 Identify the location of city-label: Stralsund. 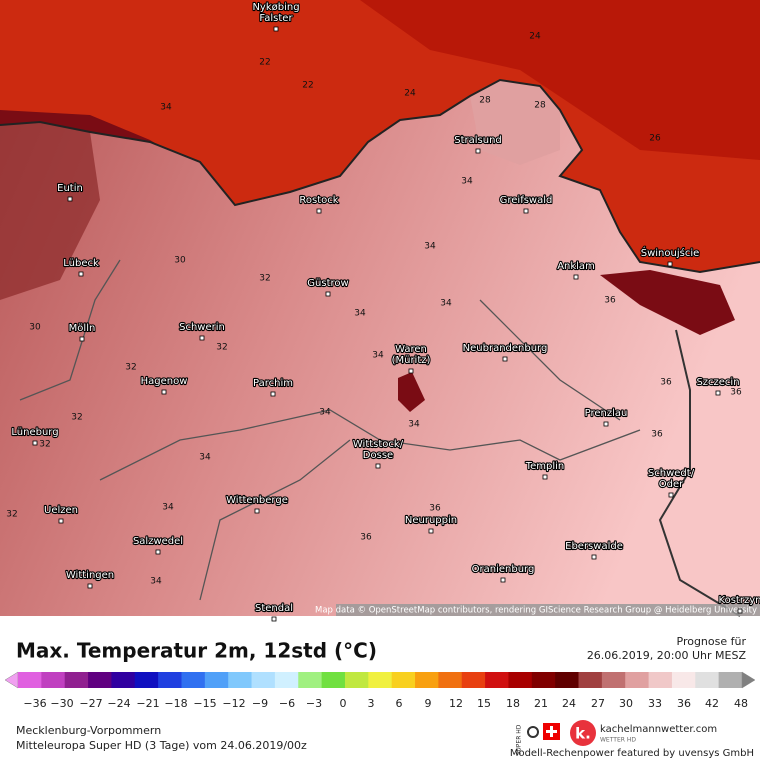
(478, 140).